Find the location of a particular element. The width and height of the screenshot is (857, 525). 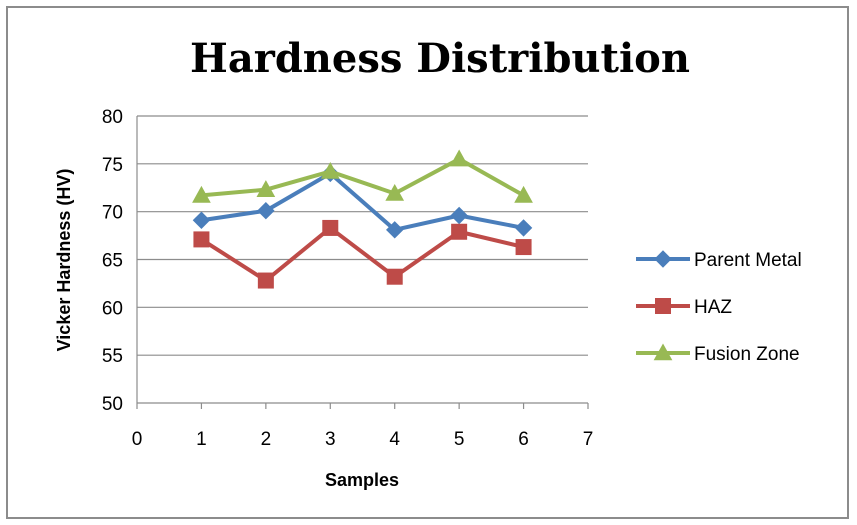

x-tick-label-1: 1 is located at coordinates (201, 439).